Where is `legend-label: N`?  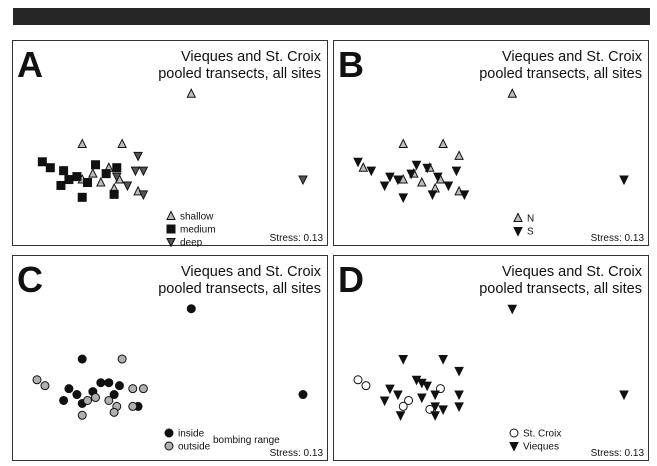 legend-label: N is located at coordinates (530, 219).